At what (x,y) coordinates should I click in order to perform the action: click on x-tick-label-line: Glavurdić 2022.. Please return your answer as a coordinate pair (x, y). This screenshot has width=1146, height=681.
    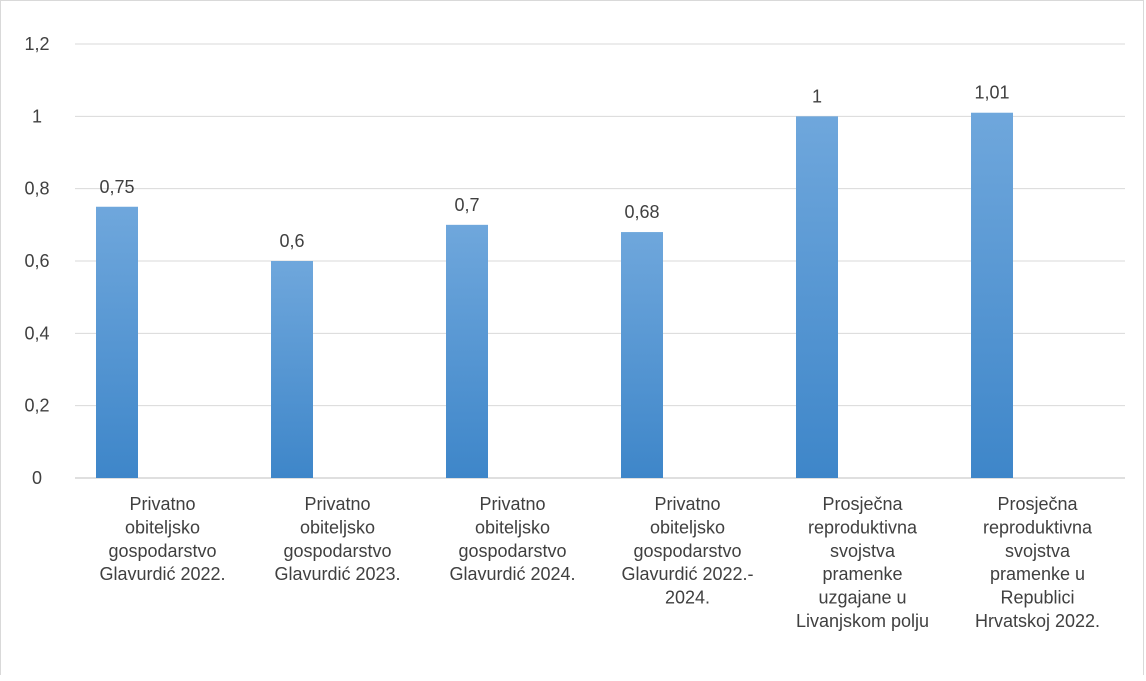
    Looking at the image, I should click on (162, 574).